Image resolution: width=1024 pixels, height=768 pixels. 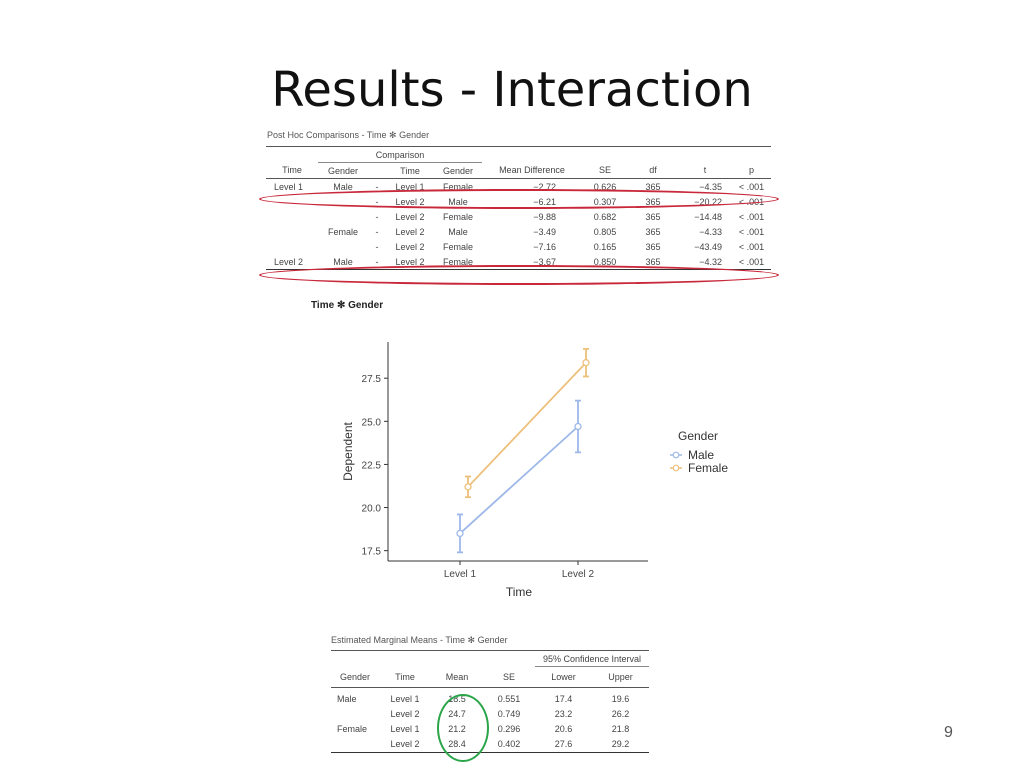 What do you see at coordinates (620, 699) in the screenshot?
I see `table-cell: 19.6` at bounding box center [620, 699].